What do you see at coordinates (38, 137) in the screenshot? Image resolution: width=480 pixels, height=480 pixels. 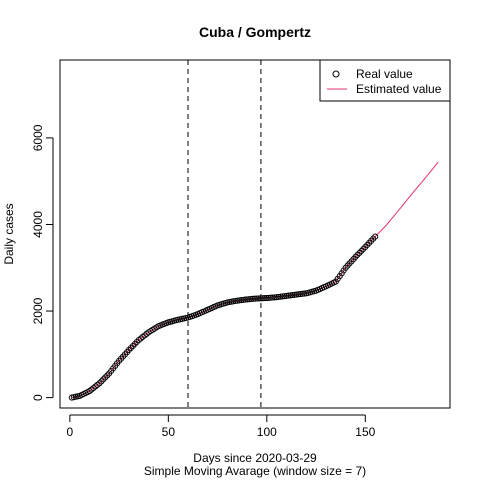 I see `y-tick-label: 6000` at bounding box center [38, 137].